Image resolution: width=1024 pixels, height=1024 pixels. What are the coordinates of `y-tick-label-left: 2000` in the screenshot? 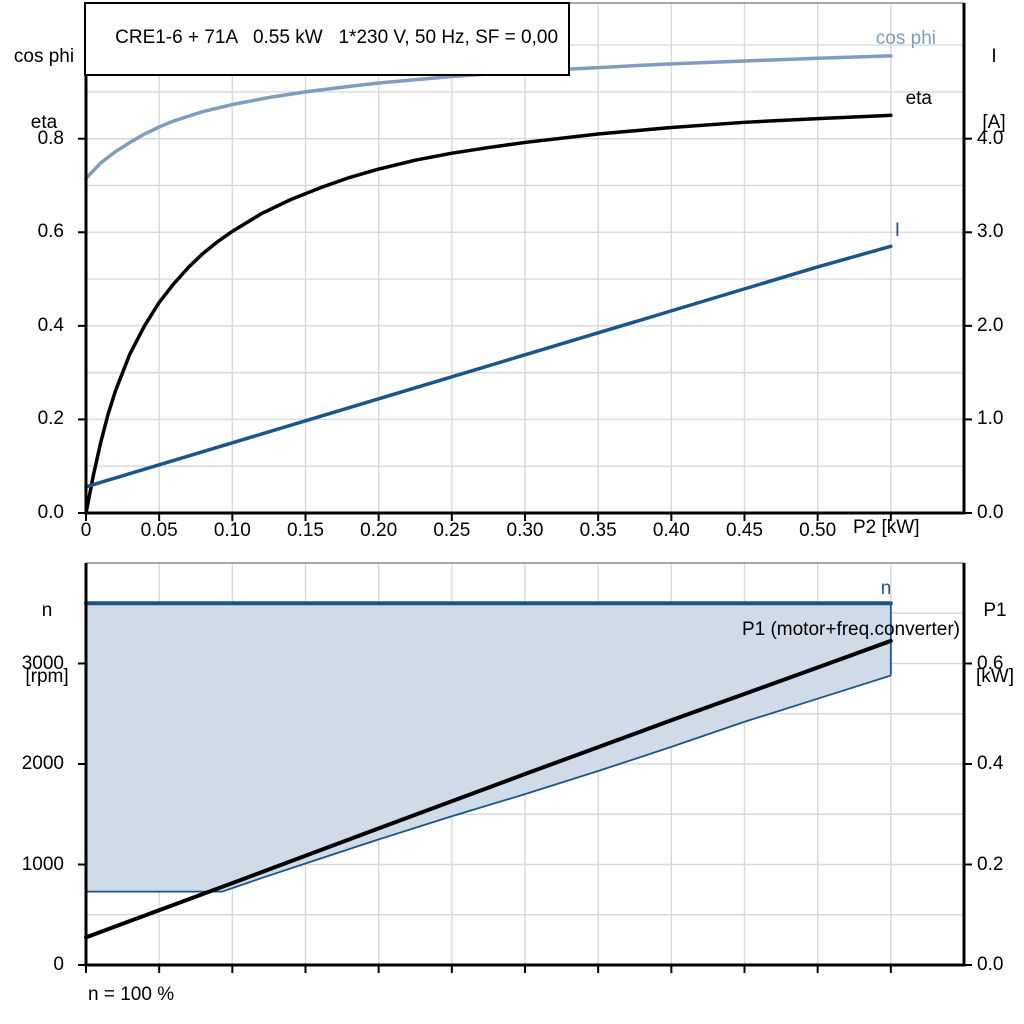 It's located at (42, 763).